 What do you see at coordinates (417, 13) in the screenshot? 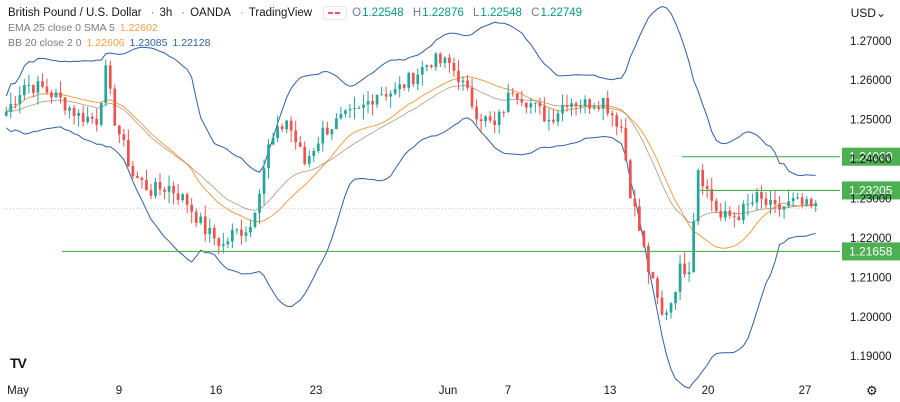
I see `ohlc-high-key: H` at bounding box center [417, 13].